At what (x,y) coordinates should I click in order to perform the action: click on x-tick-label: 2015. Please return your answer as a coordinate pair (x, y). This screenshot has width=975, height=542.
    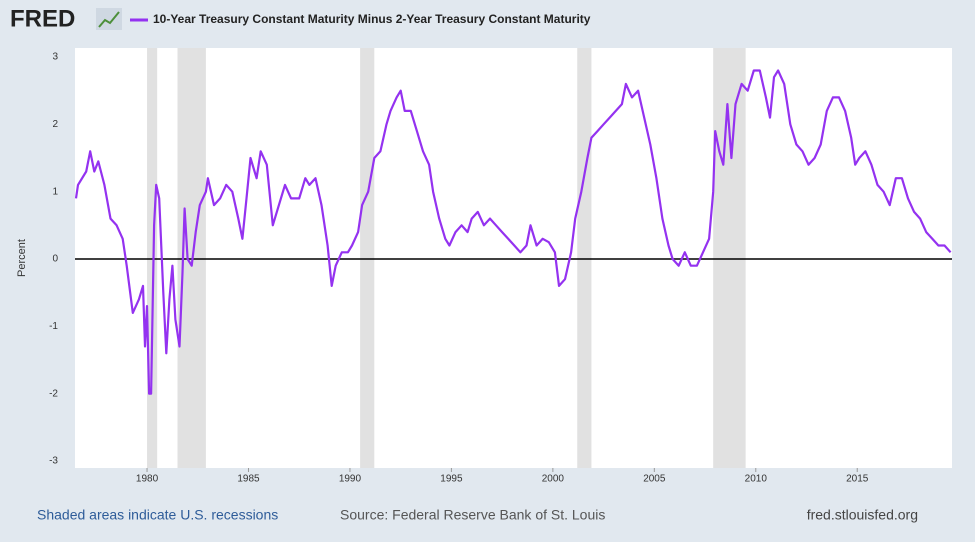
    Looking at the image, I should click on (857, 479).